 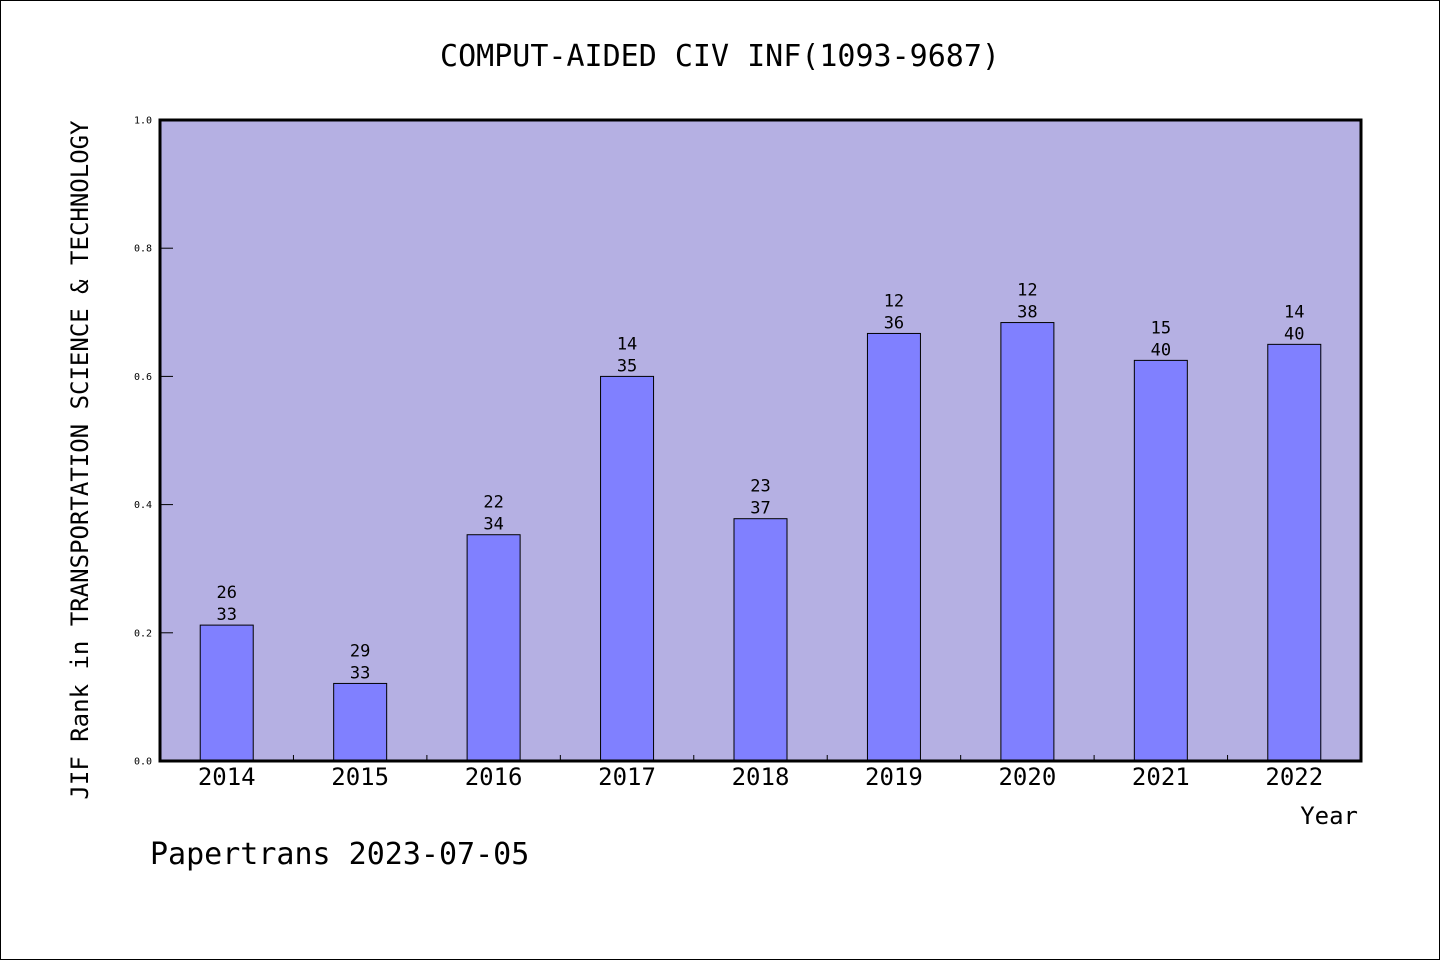 What do you see at coordinates (760, 509) in the screenshot?
I see `bar-total-label: 37` at bounding box center [760, 509].